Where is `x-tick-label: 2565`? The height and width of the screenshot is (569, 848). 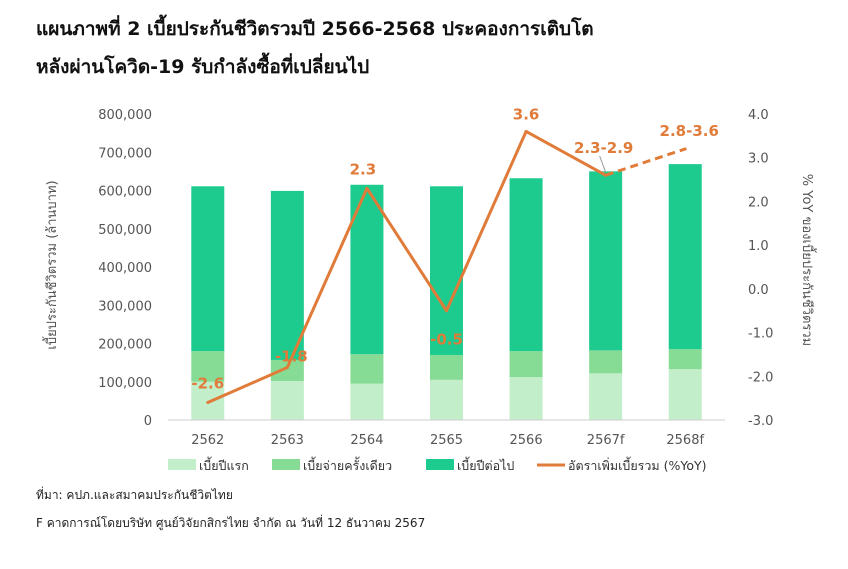
x-tick-label: 2565 is located at coordinates (446, 440).